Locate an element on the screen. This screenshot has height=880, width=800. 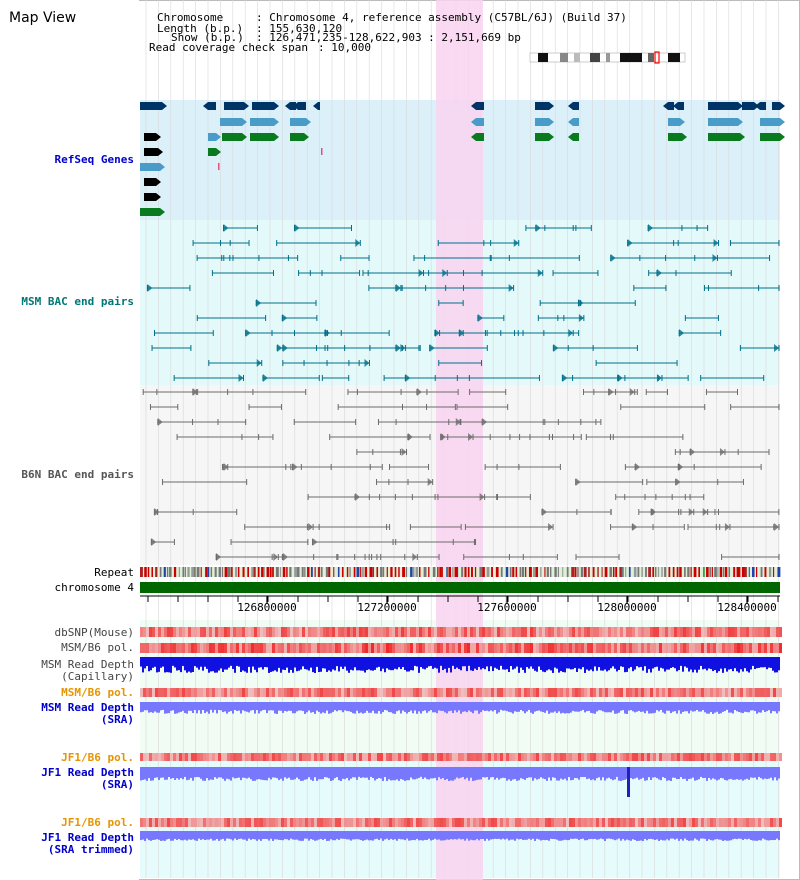
track-label-b6n-bac: B6N BAC end pairs is located at coordinates (77, 474).